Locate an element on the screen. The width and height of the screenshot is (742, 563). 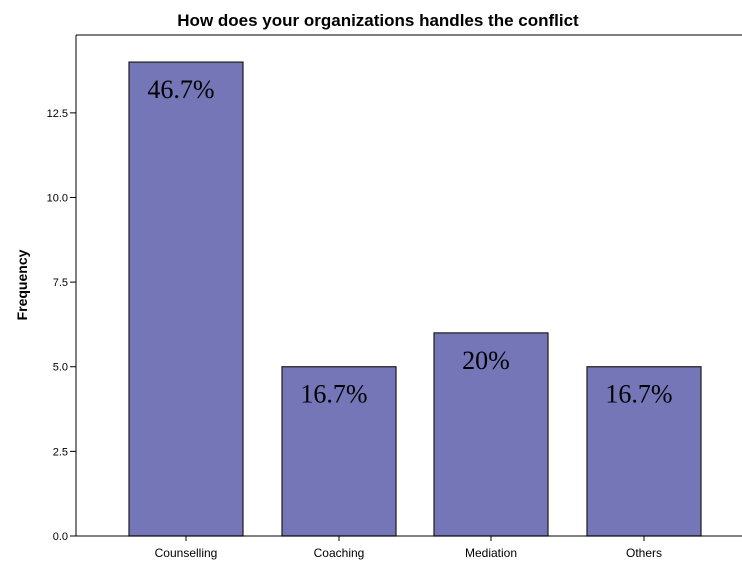
x-tick-label: Others is located at coordinates (644, 553).